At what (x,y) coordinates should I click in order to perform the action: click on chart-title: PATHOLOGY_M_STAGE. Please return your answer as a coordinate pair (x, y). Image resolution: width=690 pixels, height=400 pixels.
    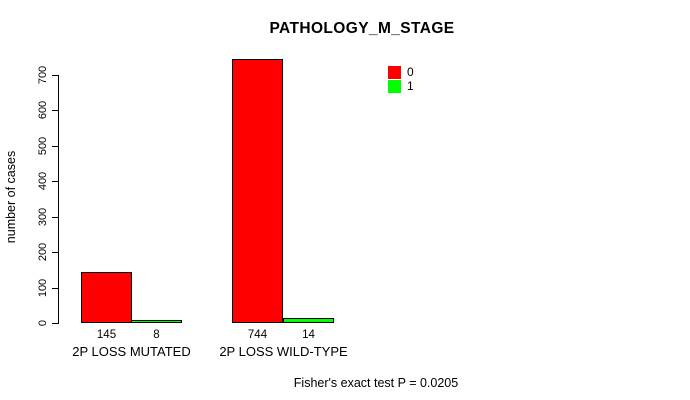
    Looking at the image, I should click on (362, 28).